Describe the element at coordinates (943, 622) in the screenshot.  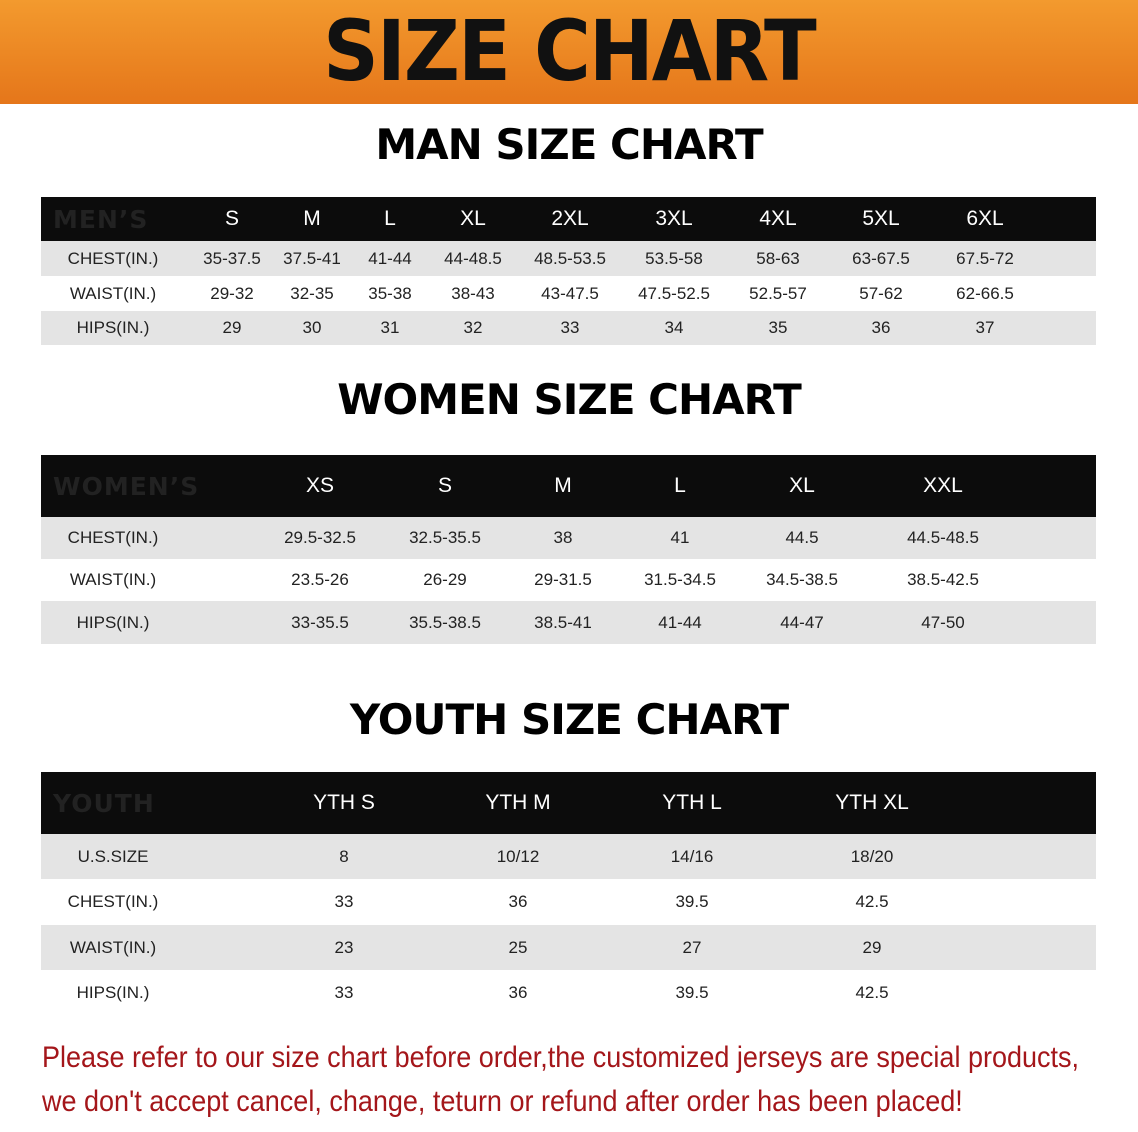
I see `table-cell: 47-50` at that location.